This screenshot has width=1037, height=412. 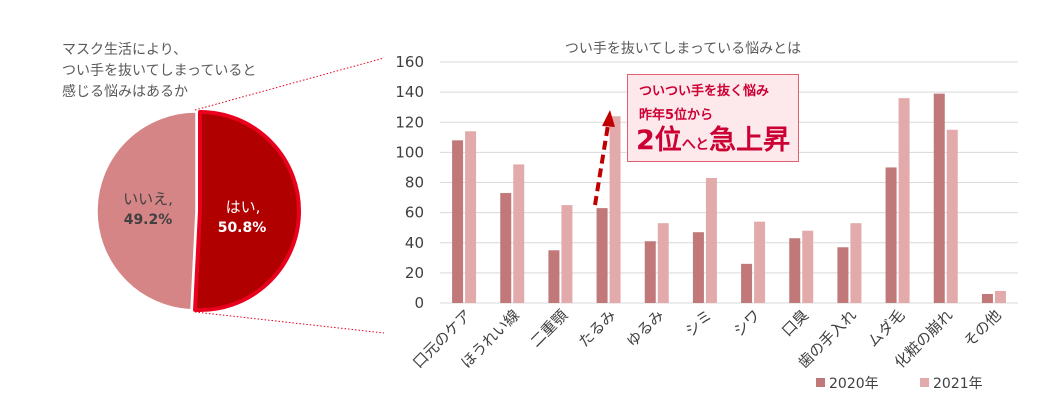 What do you see at coordinates (471, 217) in the screenshot?
I see `bar-2021年-口元のケア` at bounding box center [471, 217].